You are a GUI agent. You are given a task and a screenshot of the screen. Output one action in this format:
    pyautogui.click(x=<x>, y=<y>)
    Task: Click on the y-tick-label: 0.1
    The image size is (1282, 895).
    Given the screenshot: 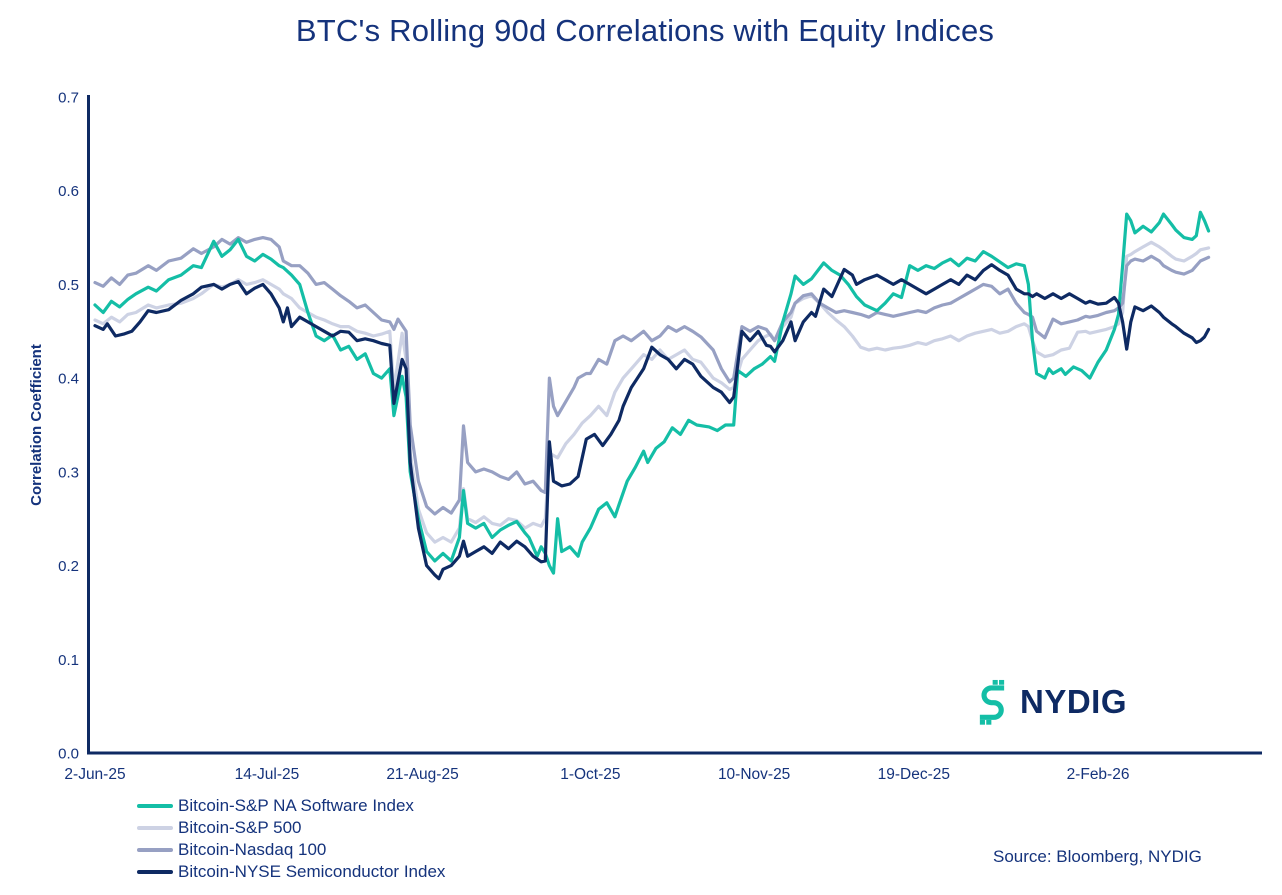 What is the action you would take?
    pyautogui.click(x=68, y=660)
    